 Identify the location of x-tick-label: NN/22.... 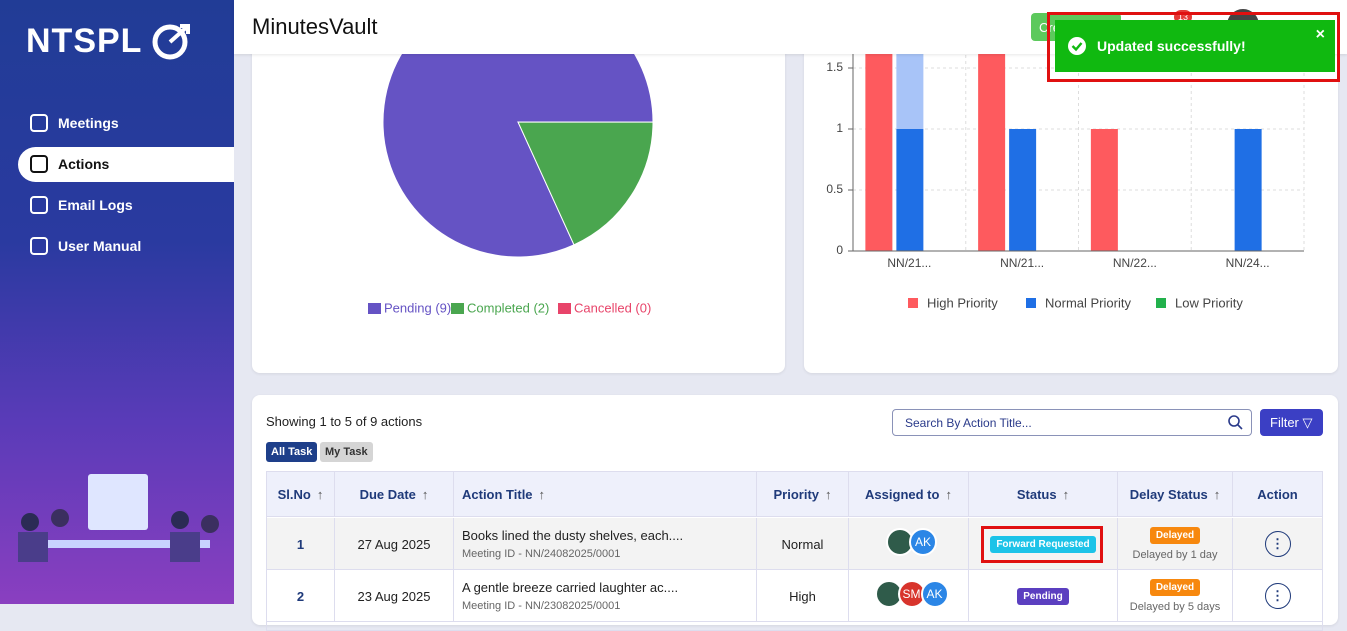
(1135, 263).